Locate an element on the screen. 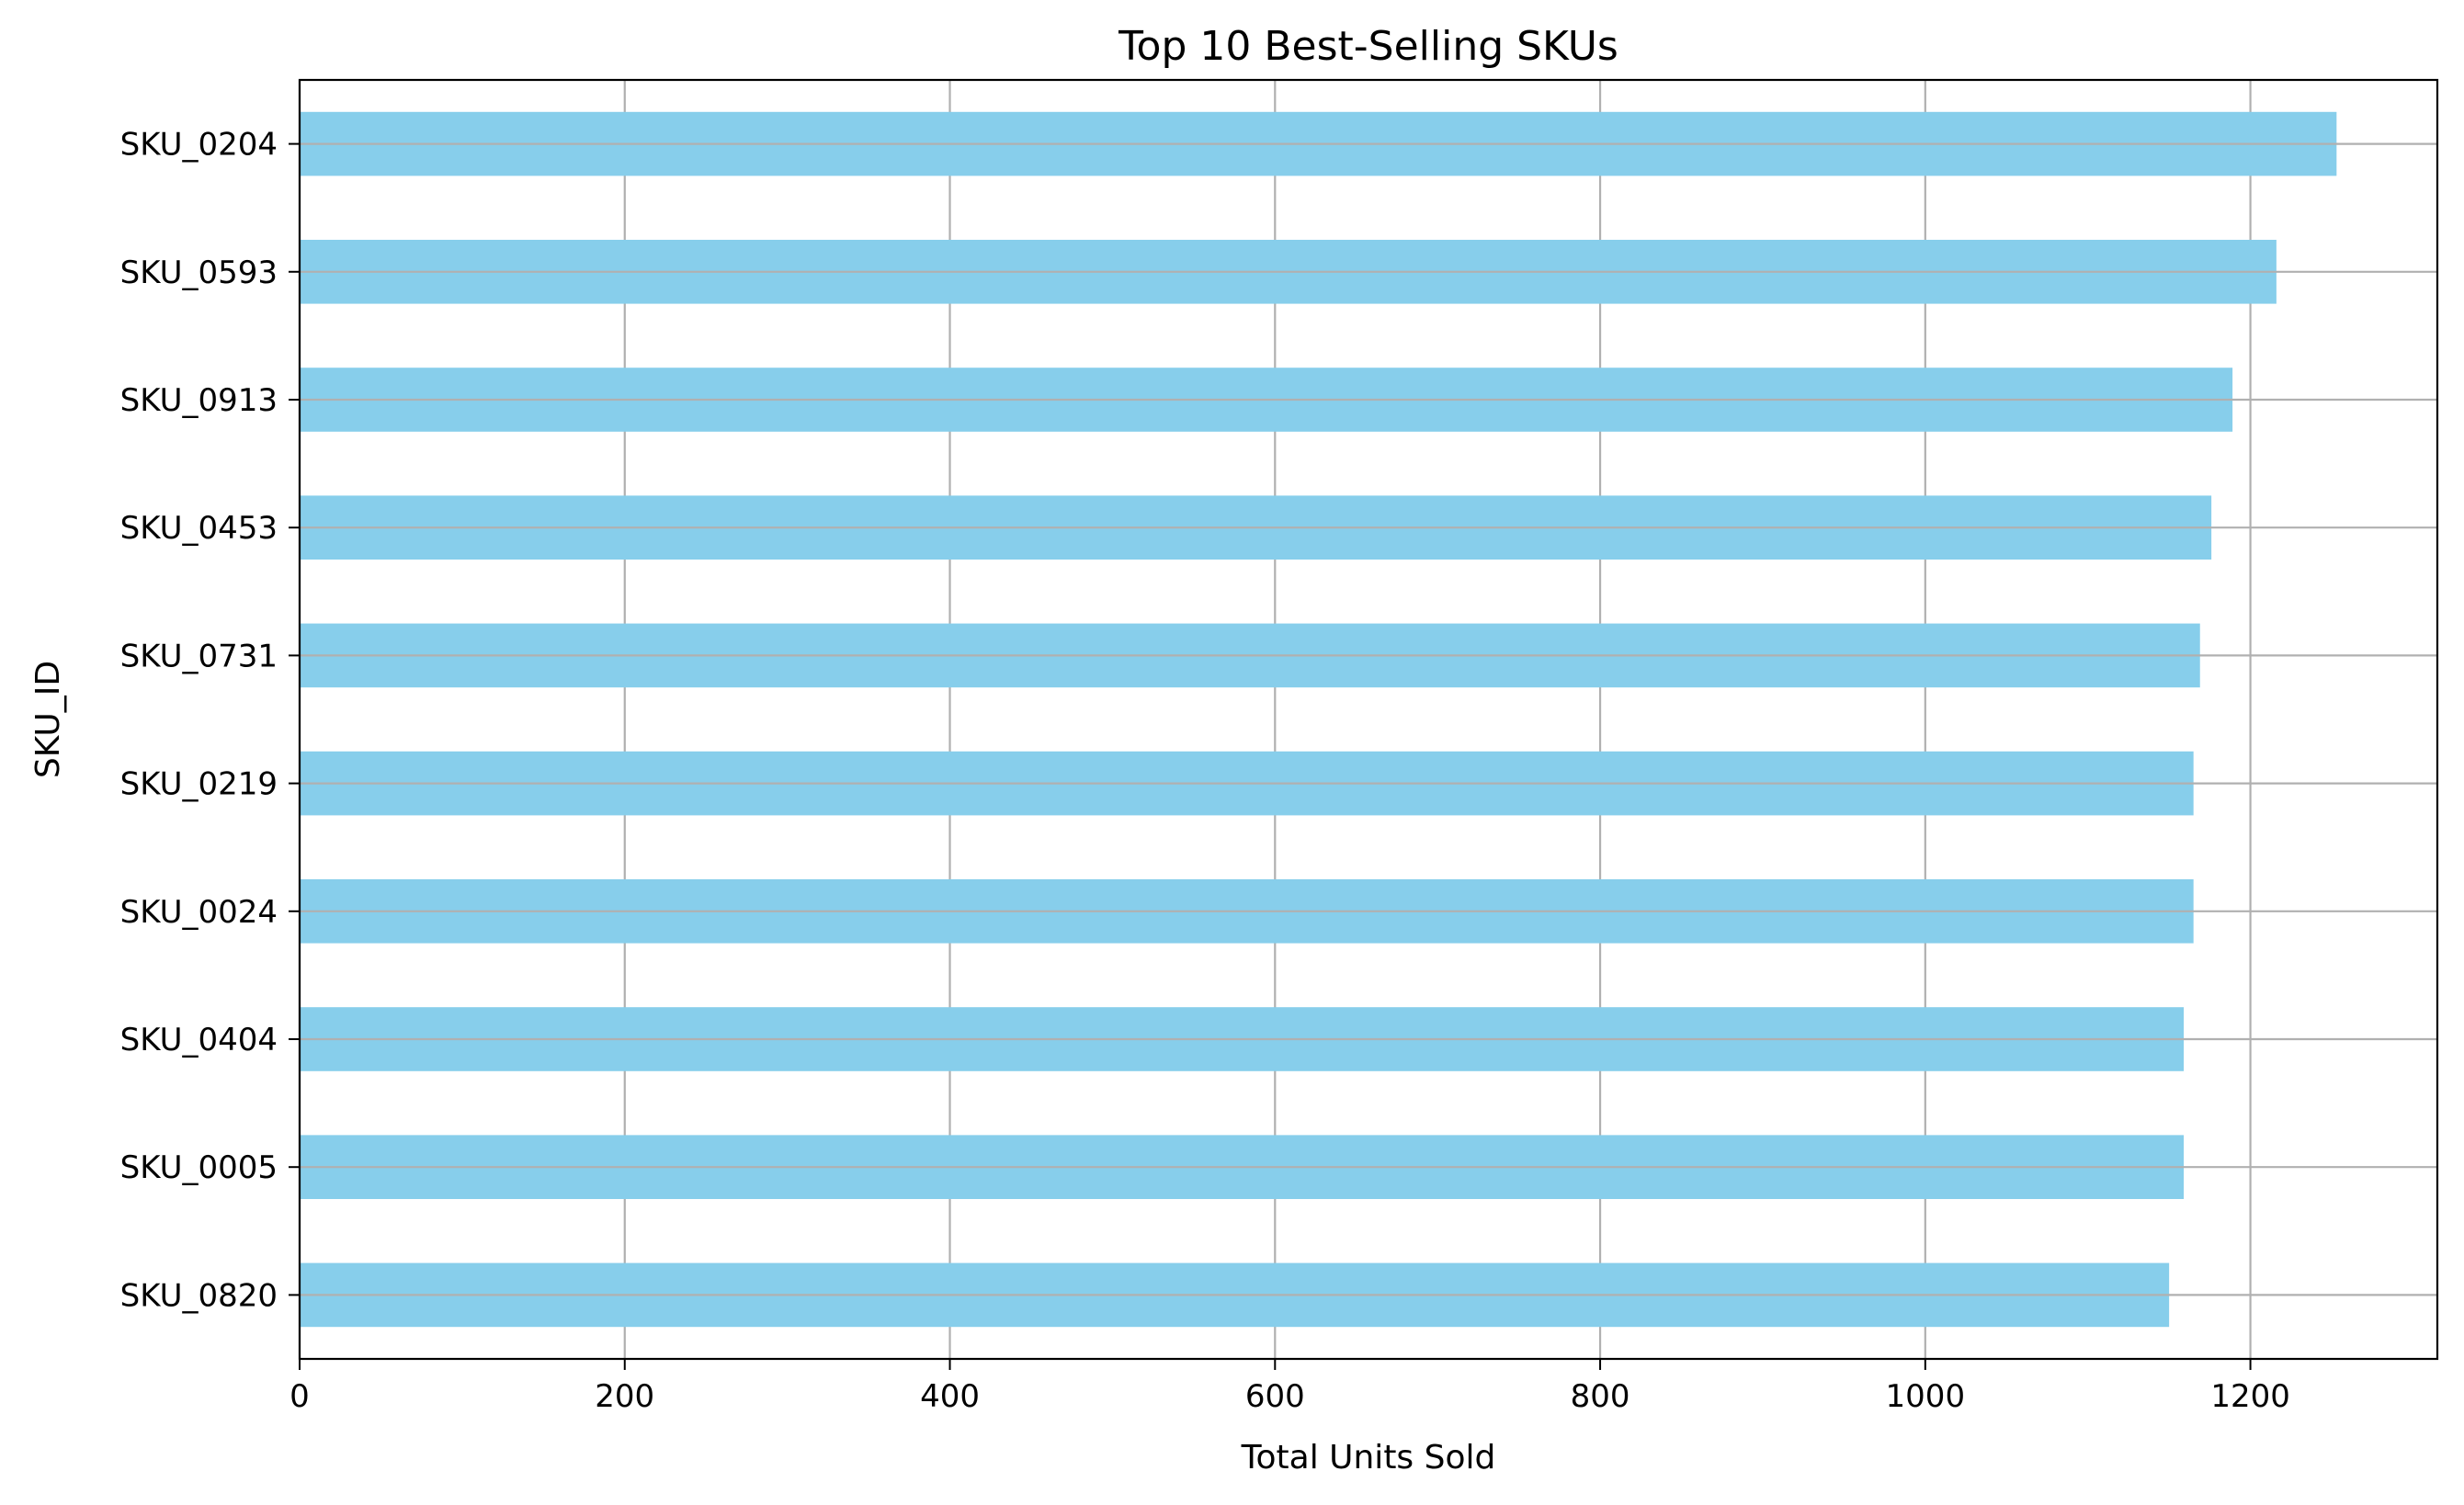 The image size is (2464, 1505). y-axis-label: SKU_ID is located at coordinates (48, 719).